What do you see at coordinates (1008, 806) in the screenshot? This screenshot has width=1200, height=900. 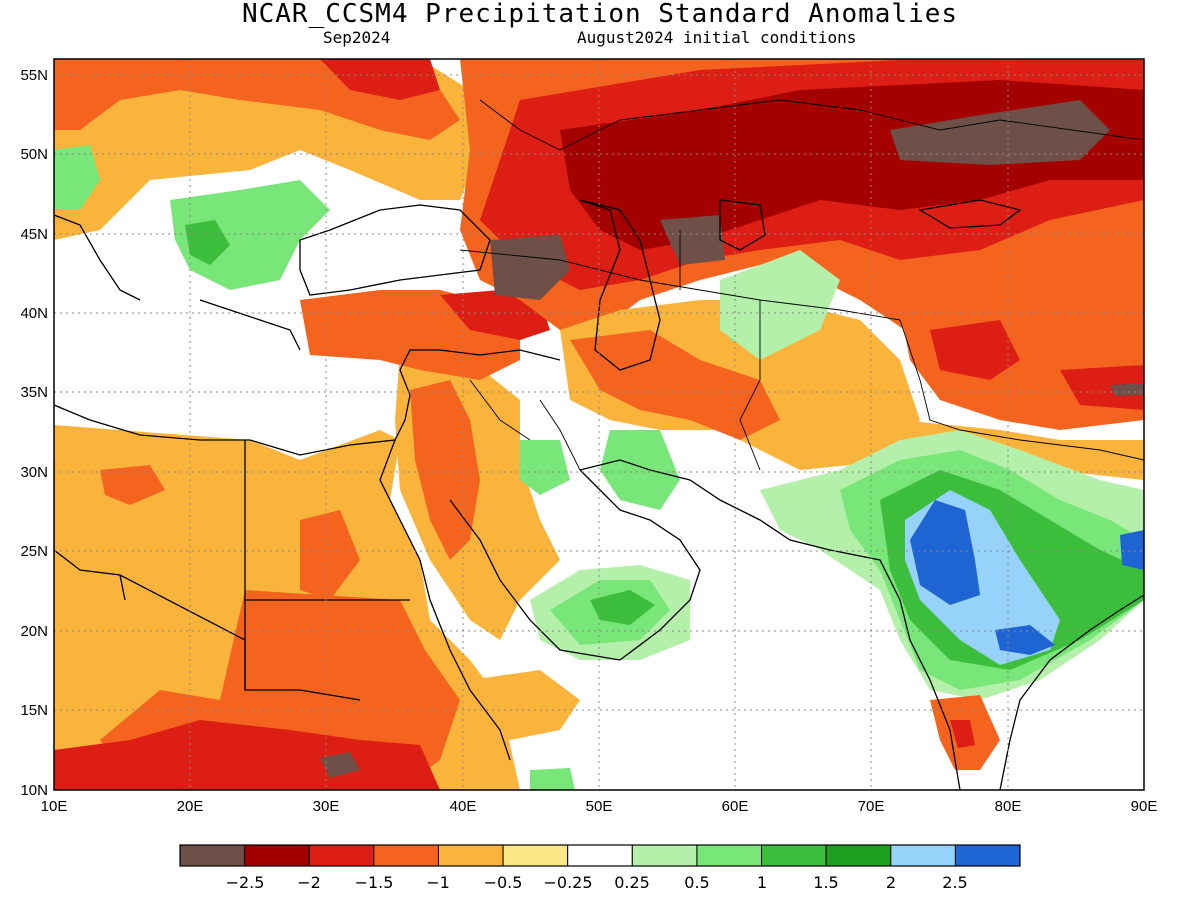 I see `lon-tick-label: 80E` at bounding box center [1008, 806].